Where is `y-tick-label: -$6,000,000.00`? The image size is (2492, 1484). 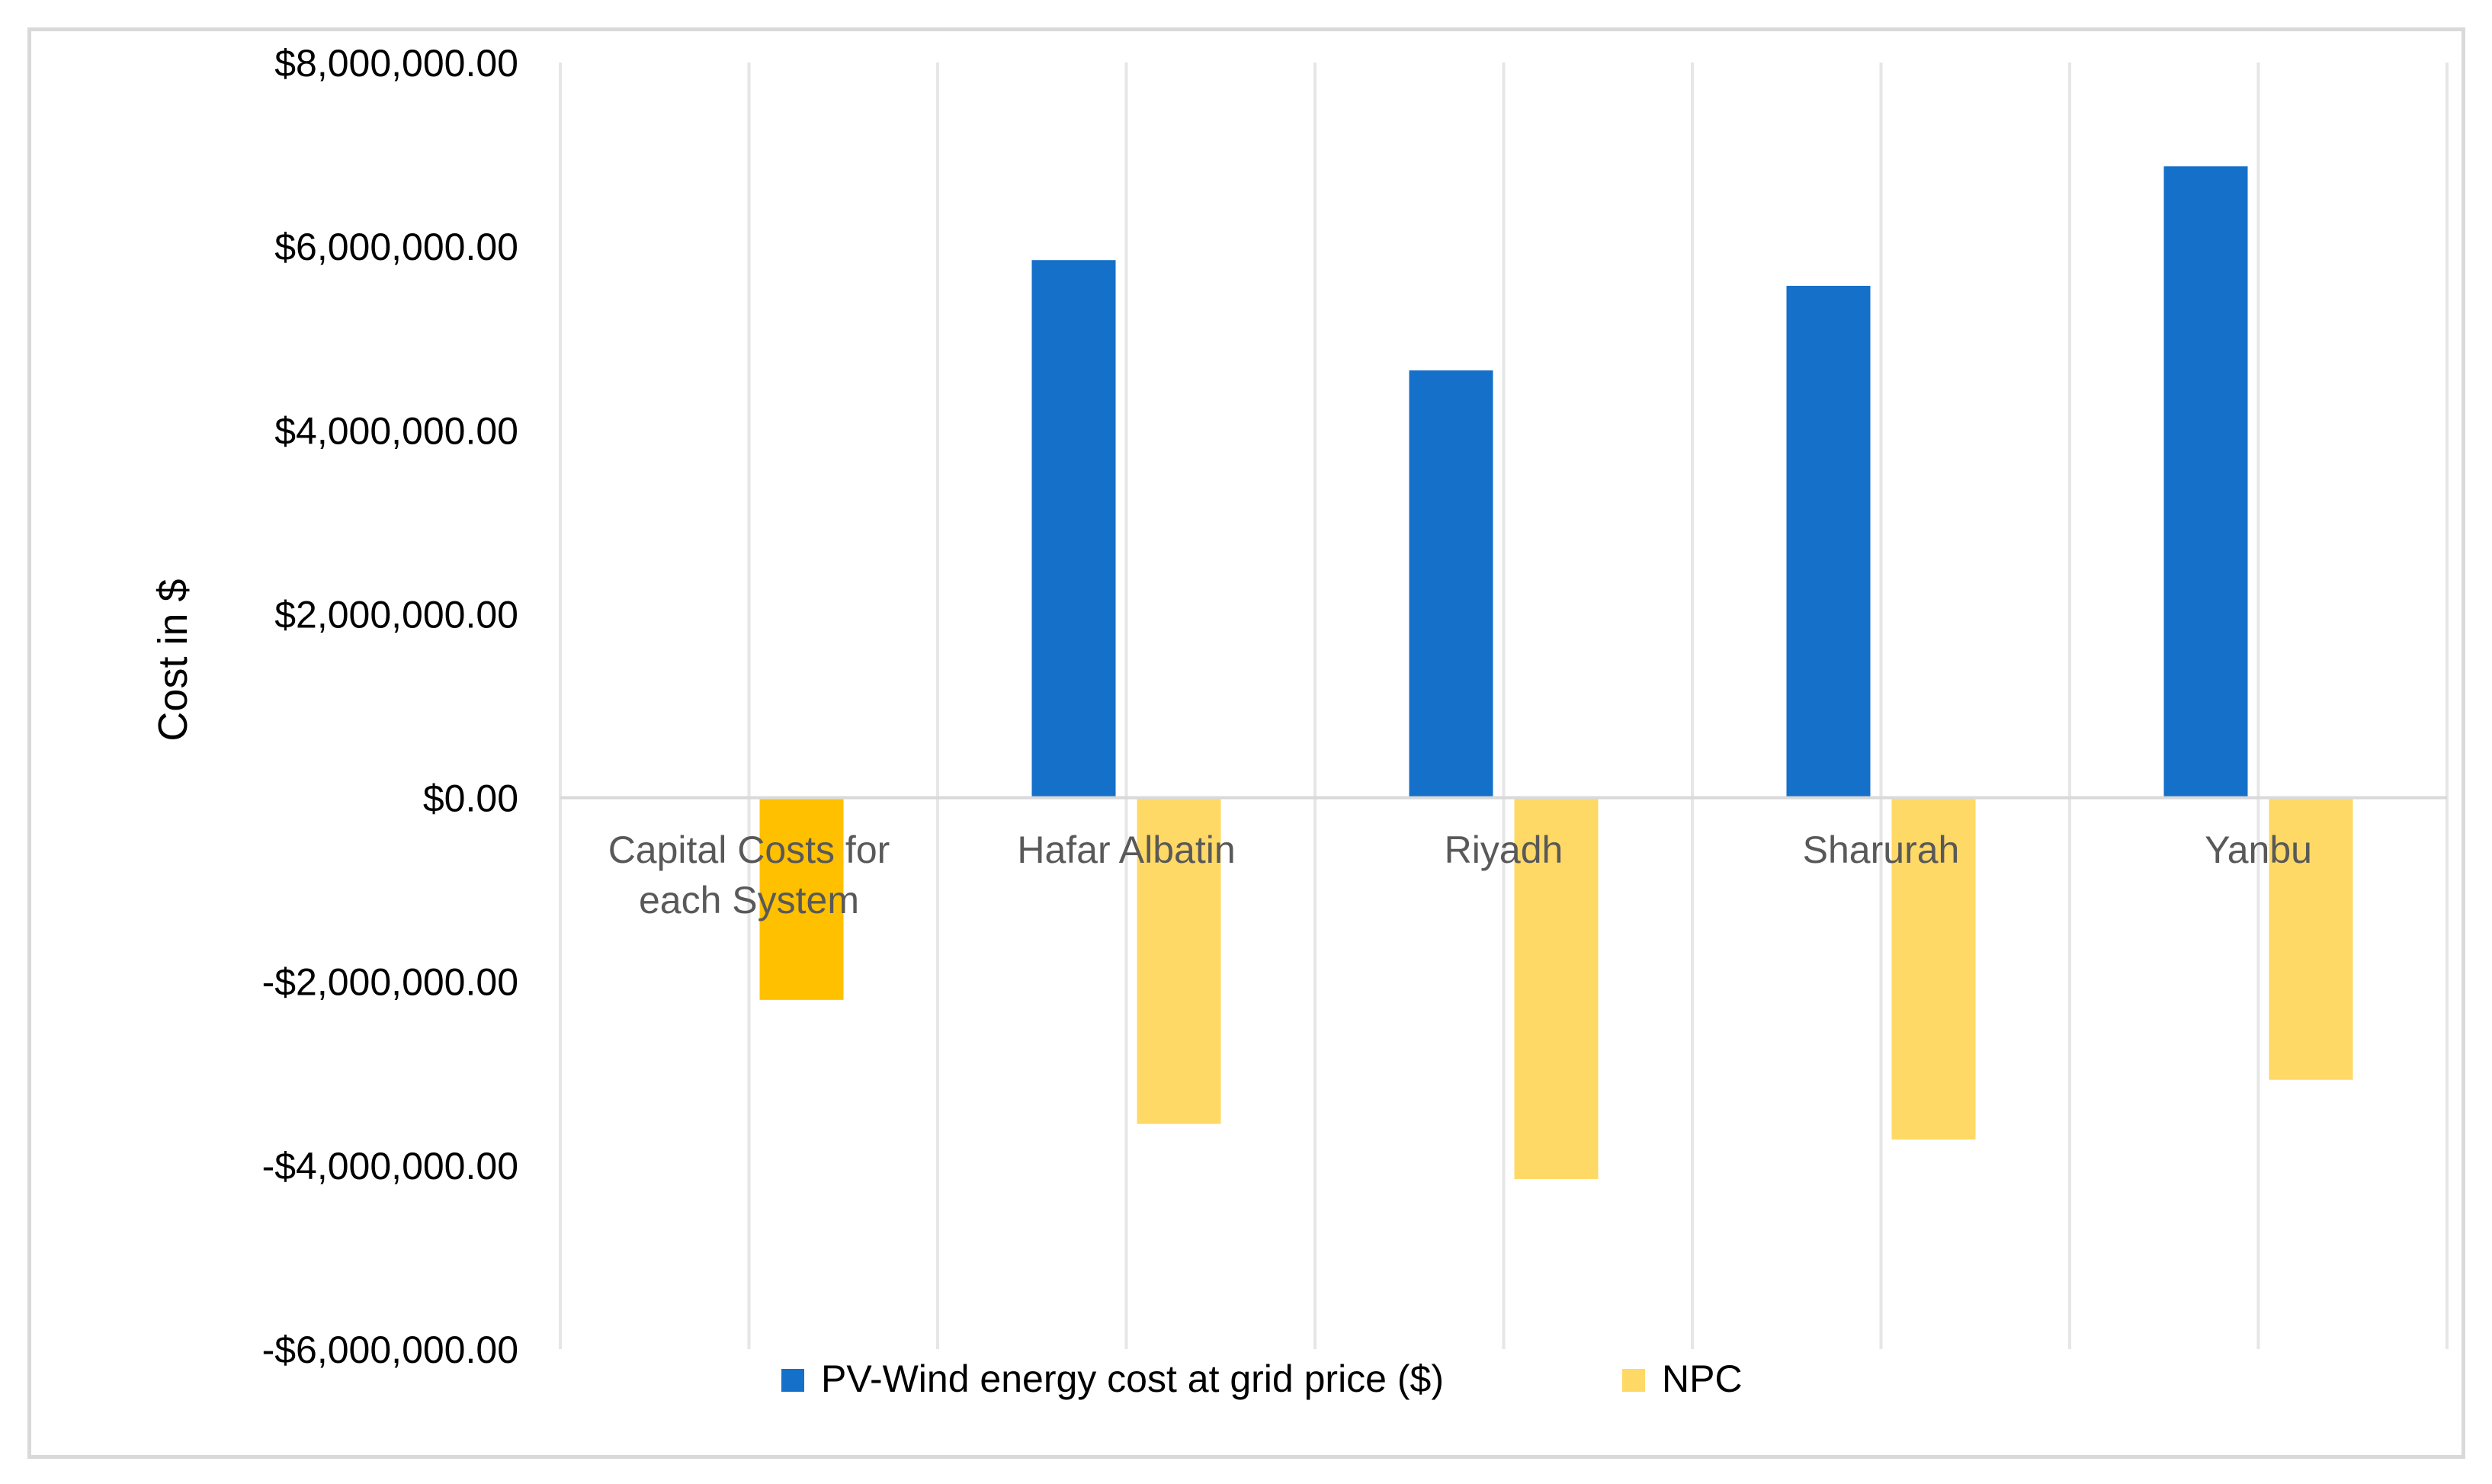 y-tick-label: -$6,000,000.00 is located at coordinates (390, 1350).